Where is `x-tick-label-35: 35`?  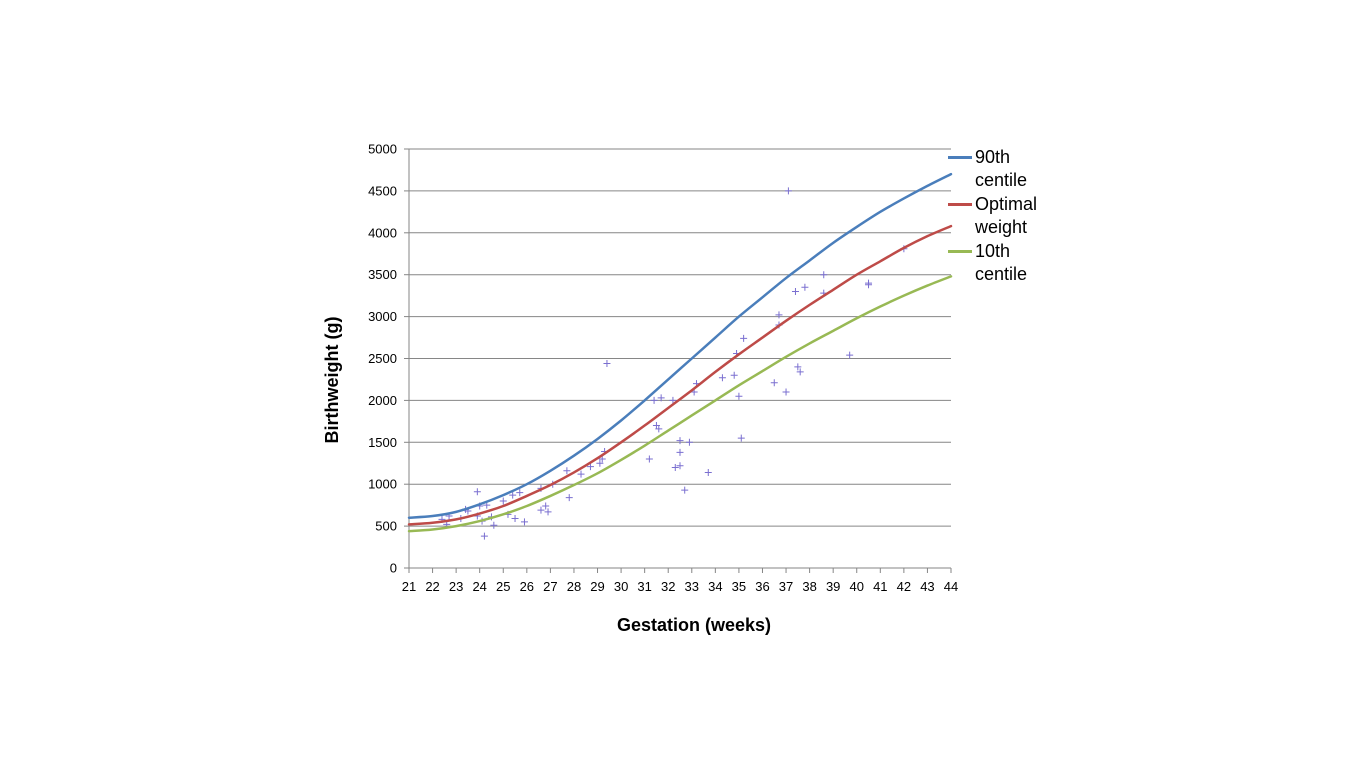
x-tick-label-35: 35 is located at coordinates (739, 586).